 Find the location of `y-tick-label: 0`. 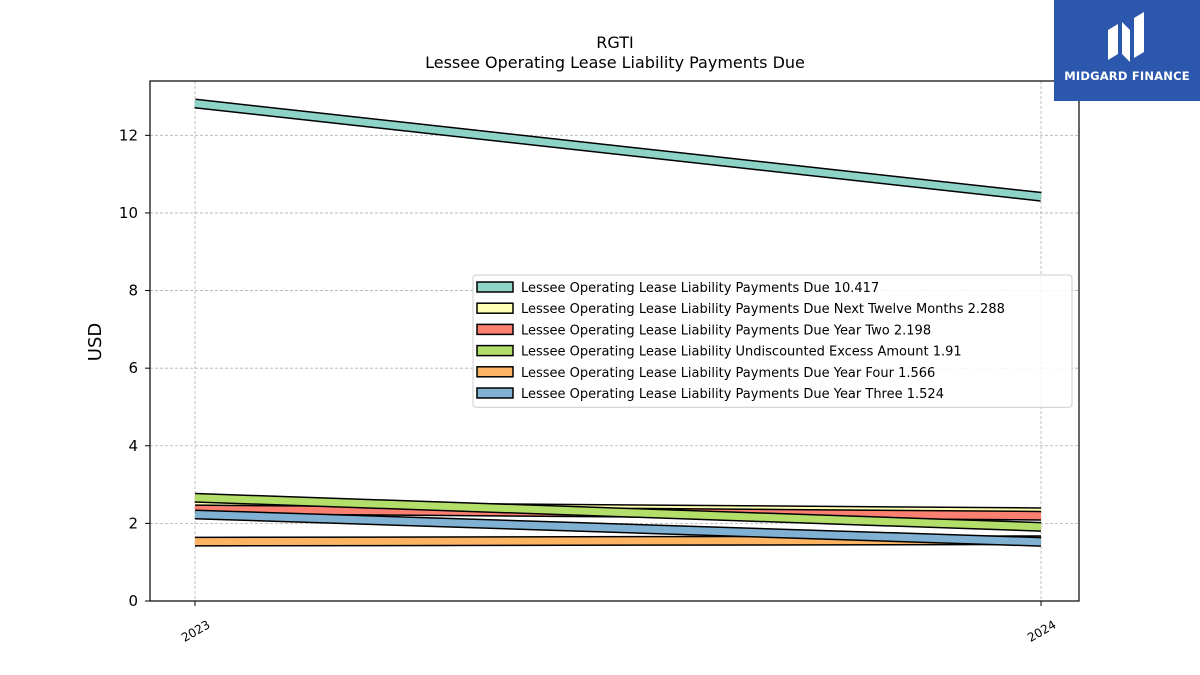

y-tick-label: 0 is located at coordinates (133, 601).